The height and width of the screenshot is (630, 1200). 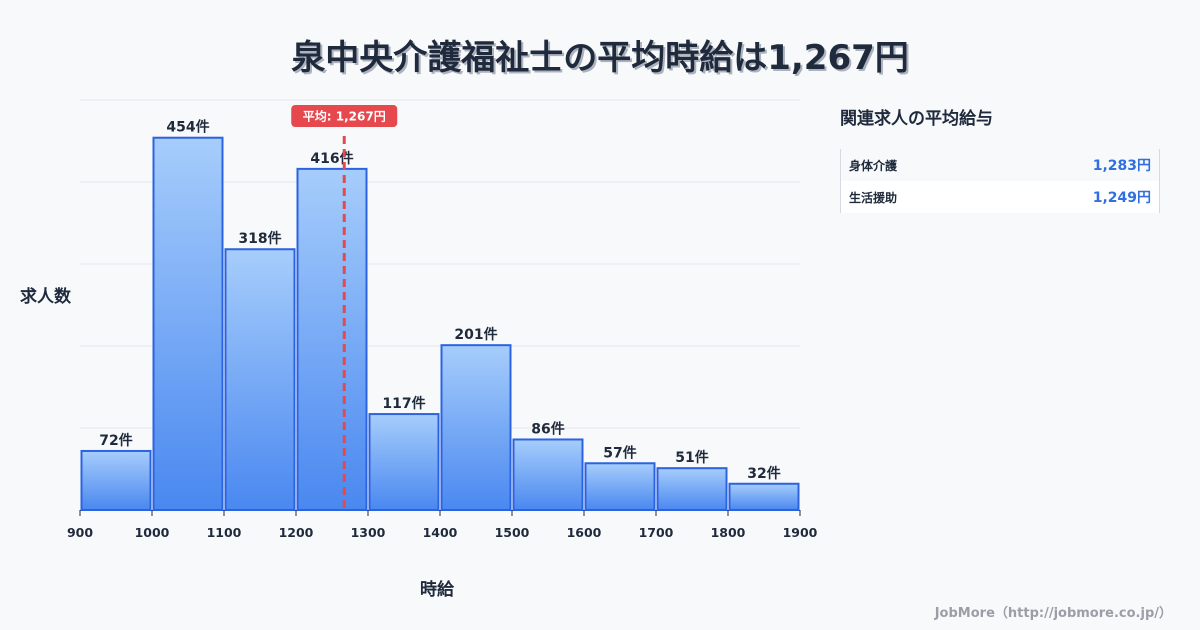 What do you see at coordinates (619, 452) in the screenshot?
I see `bar-value-label: 57件` at bounding box center [619, 452].